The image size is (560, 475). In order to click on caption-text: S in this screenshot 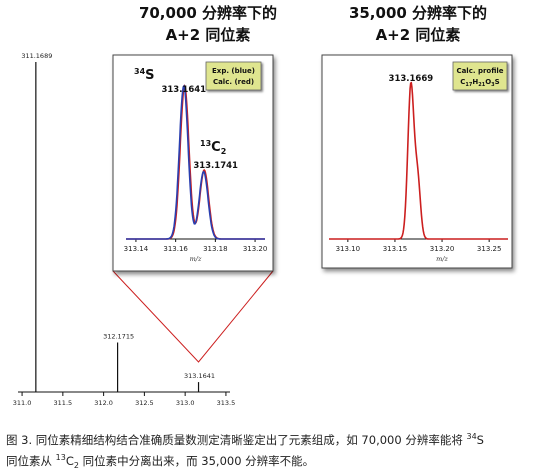, I will do `click(480, 439)`.